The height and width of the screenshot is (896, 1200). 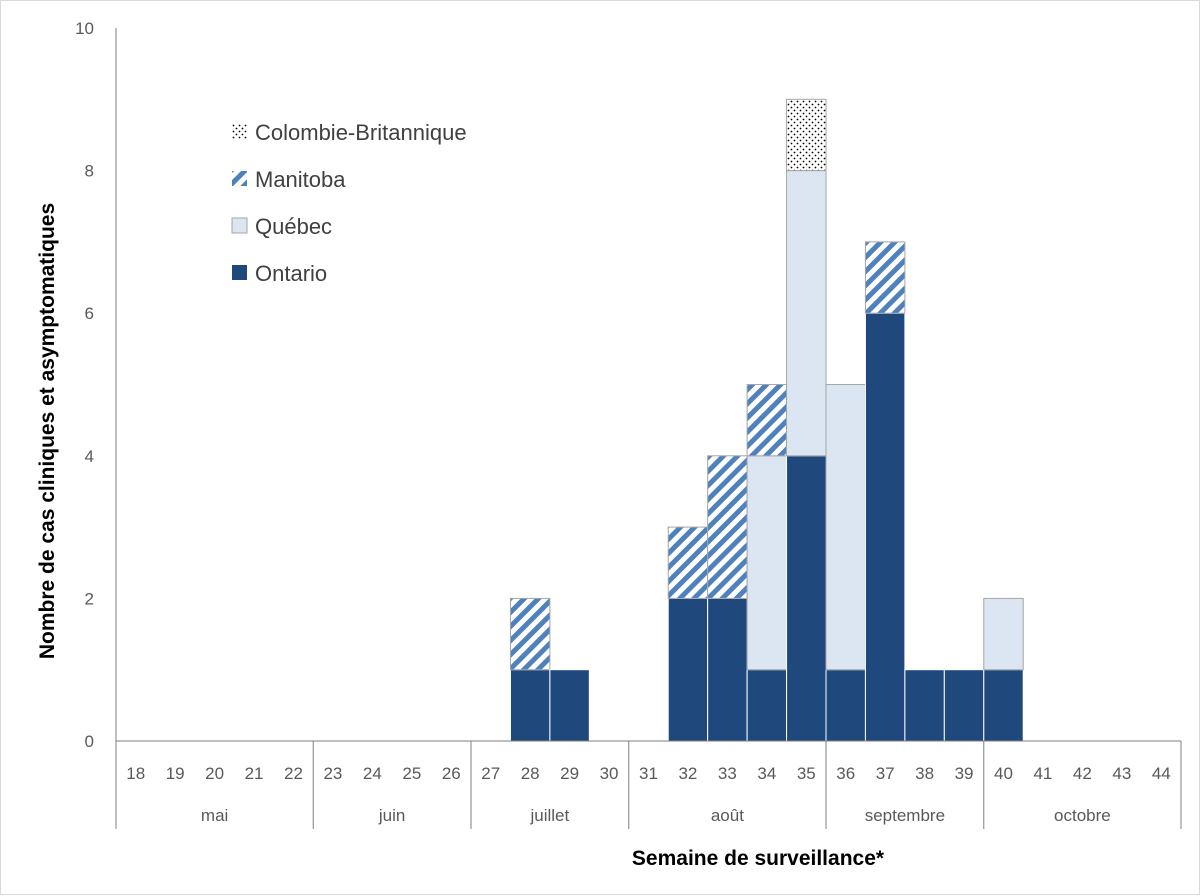 What do you see at coordinates (254, 773) in the screenshot?
I see `x-tick-label: 21` at bounding box center [254, 773].